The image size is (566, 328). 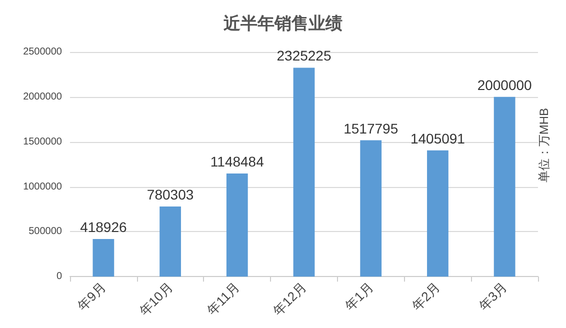 What do you see at coordinates (91, 296) in the screenshot?
I see `x-tick-label: 年9月` at bounding box center [91, 296].